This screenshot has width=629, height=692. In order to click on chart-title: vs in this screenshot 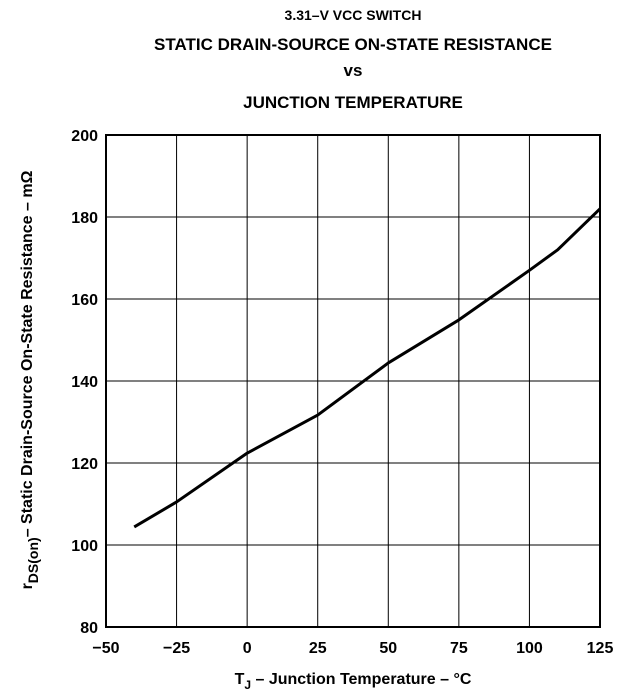, I will do `click(353, 70)`.